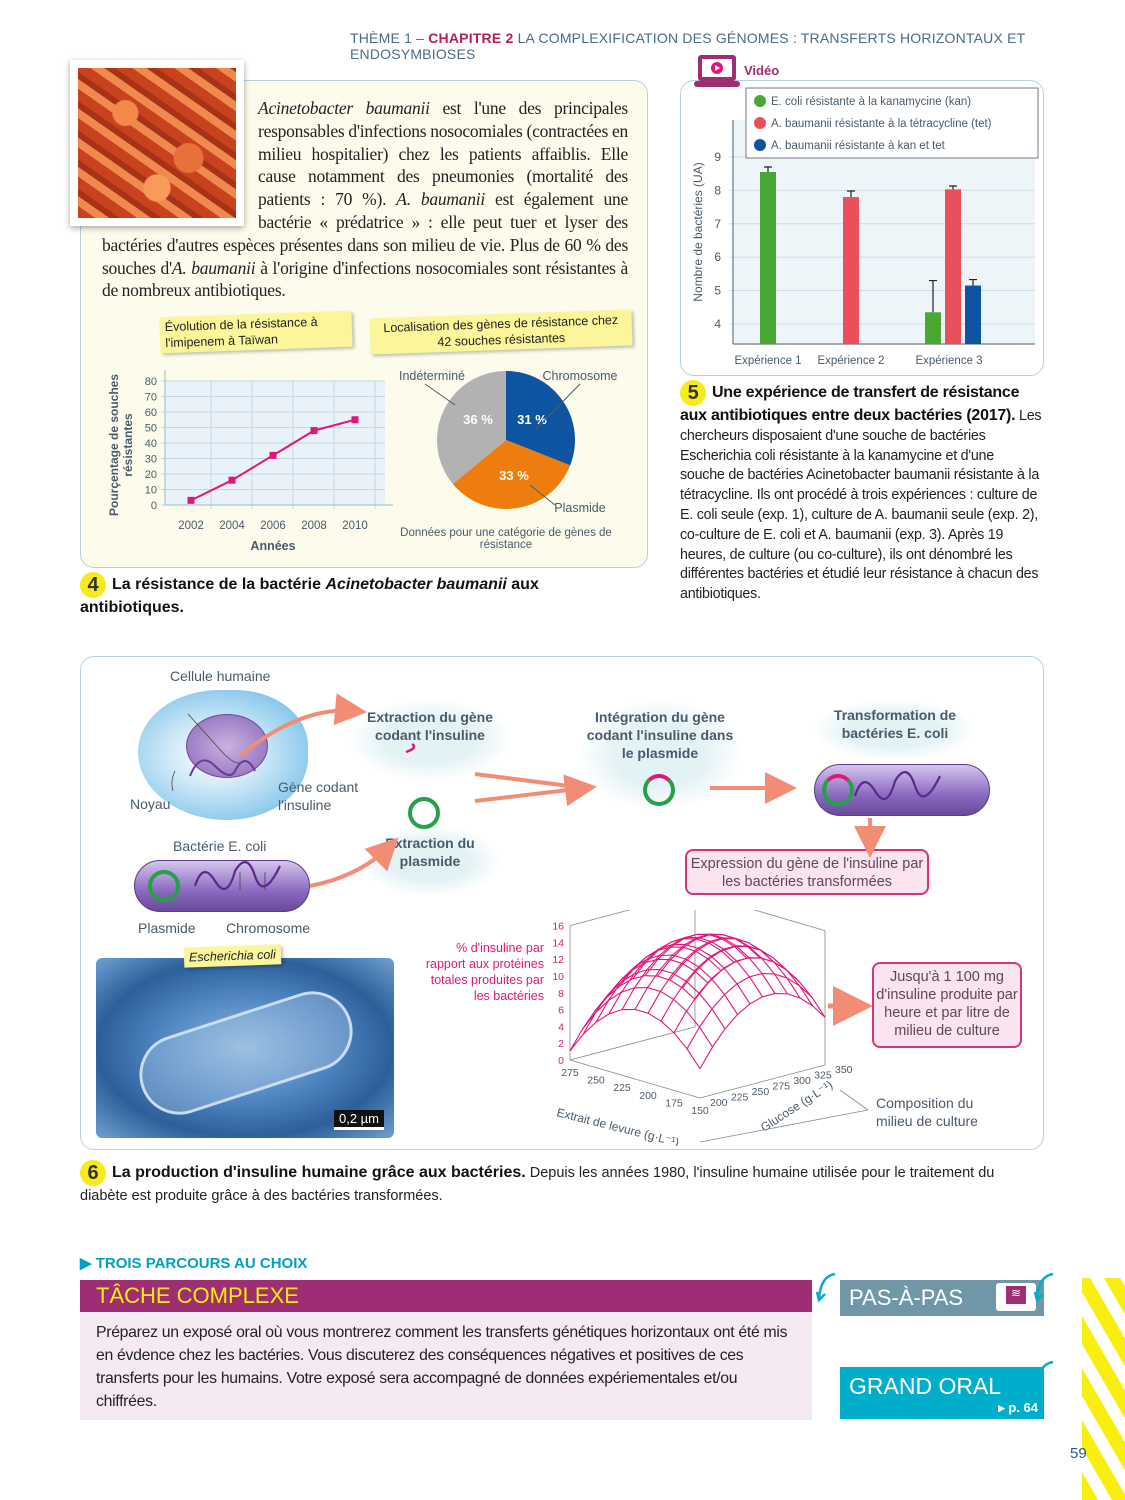 The height and width of the screenshot is (1500, 1125). Describe the element at coordinates (761, 1092) in the screenshot. I see `y-tick-label: 250` at that location.